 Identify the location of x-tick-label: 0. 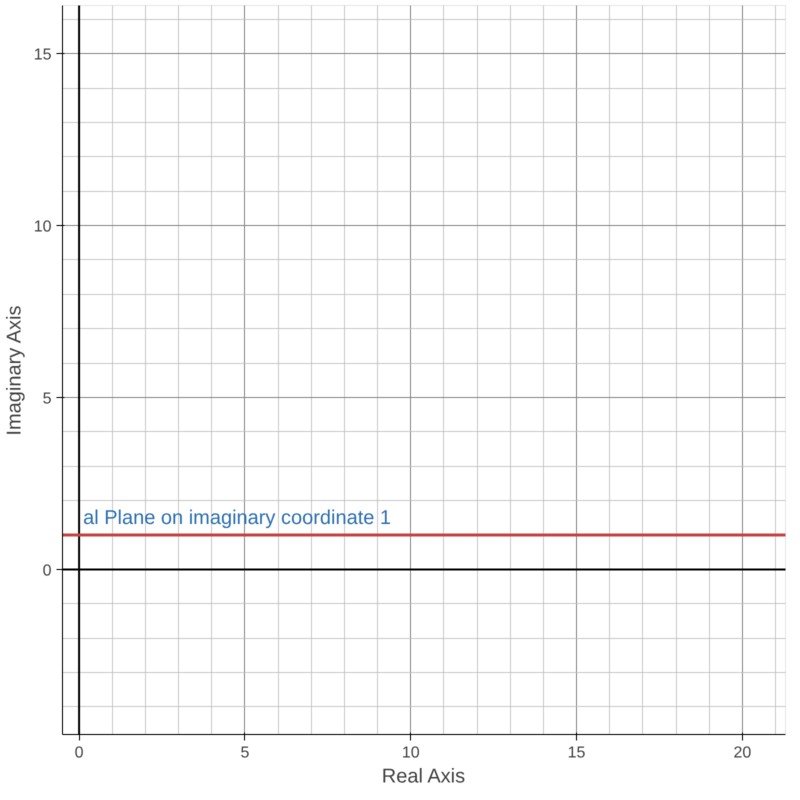
(79, 753).